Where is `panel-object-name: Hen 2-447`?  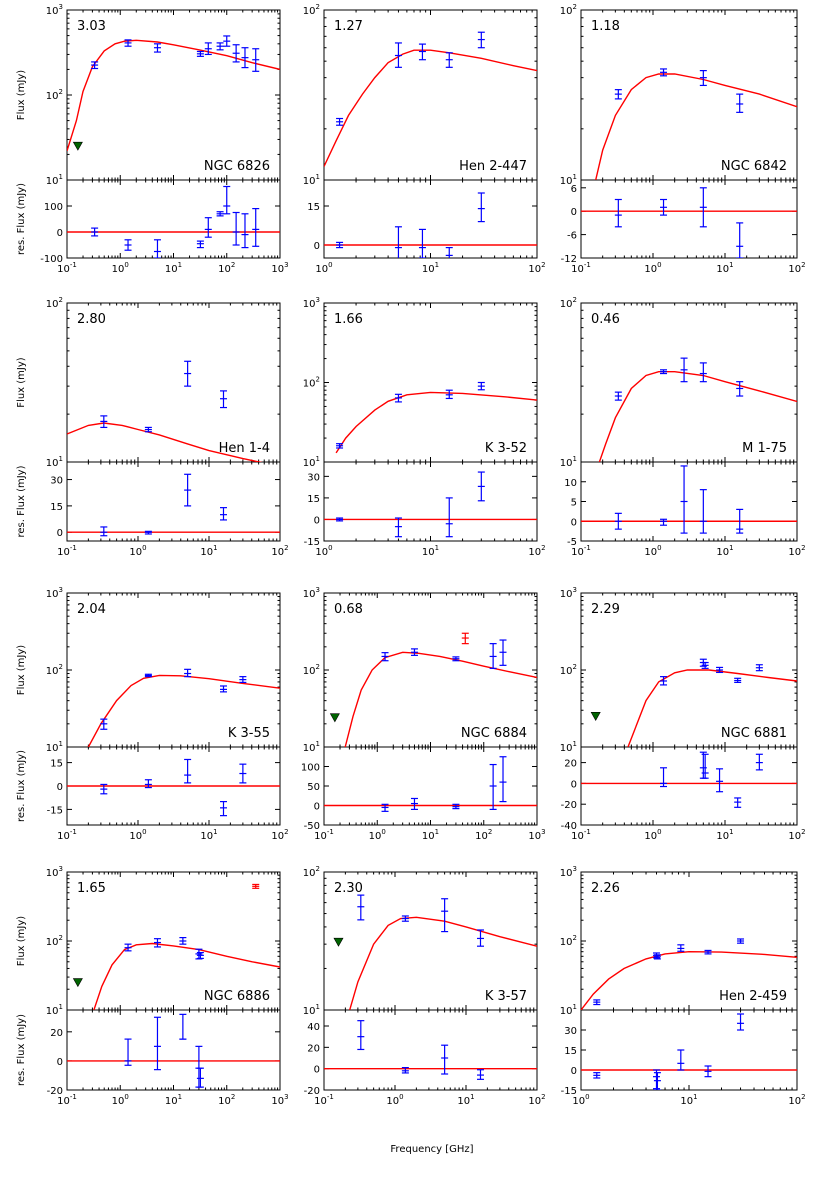
panel-object-name: Hen 2-447 is located at coordinates (493, 166).